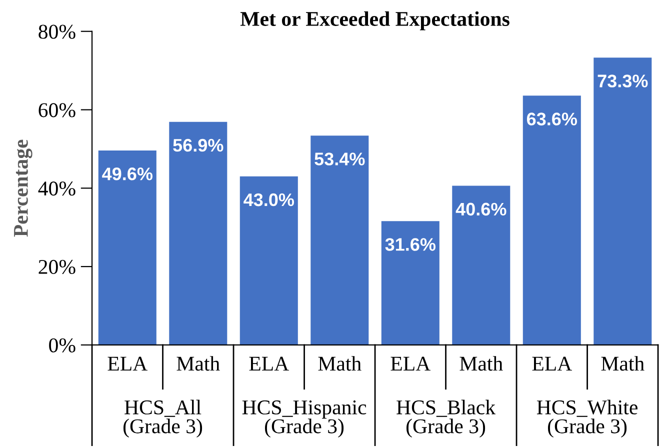  What do you see at coordinates (304, 419) in the screenshot?
I see `text: HCS_Hispanic (Grade 3)` at bounding box center [304, 419].